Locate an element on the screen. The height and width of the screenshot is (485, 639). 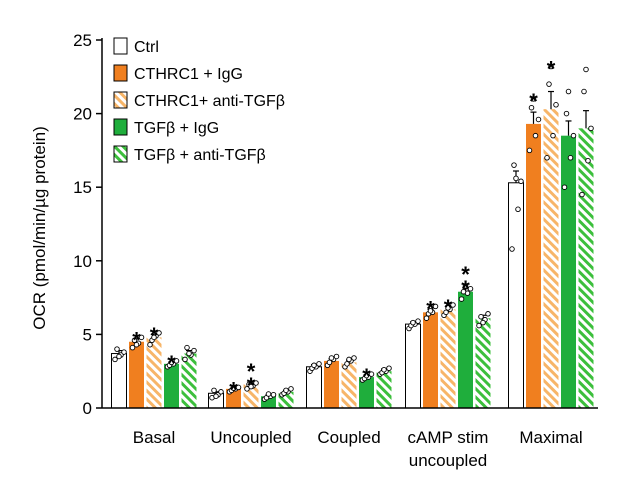
y-tick-label: 20 is located at coordinates (82, 114).